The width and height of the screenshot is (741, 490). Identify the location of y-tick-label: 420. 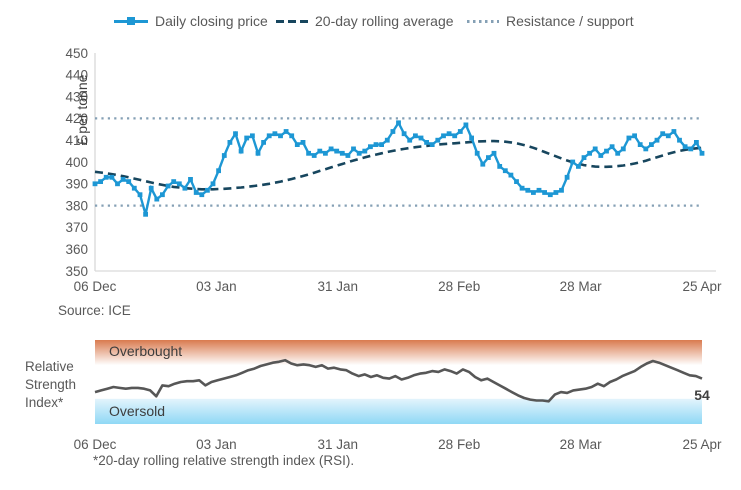
(76, 118).